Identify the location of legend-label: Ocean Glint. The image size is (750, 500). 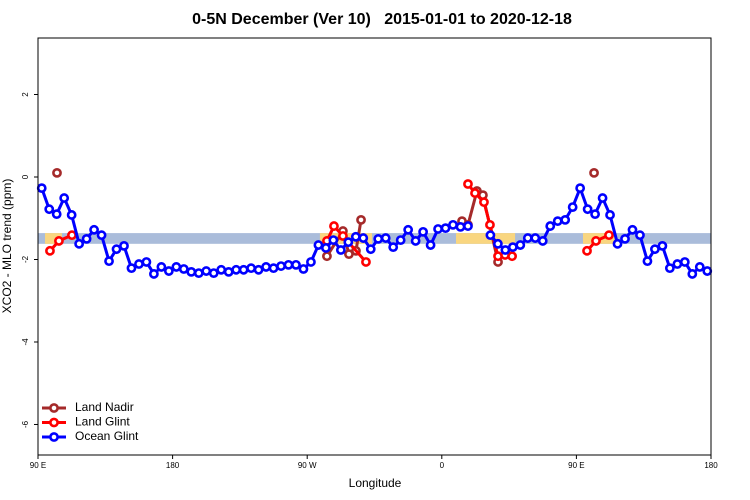
(107, 436).